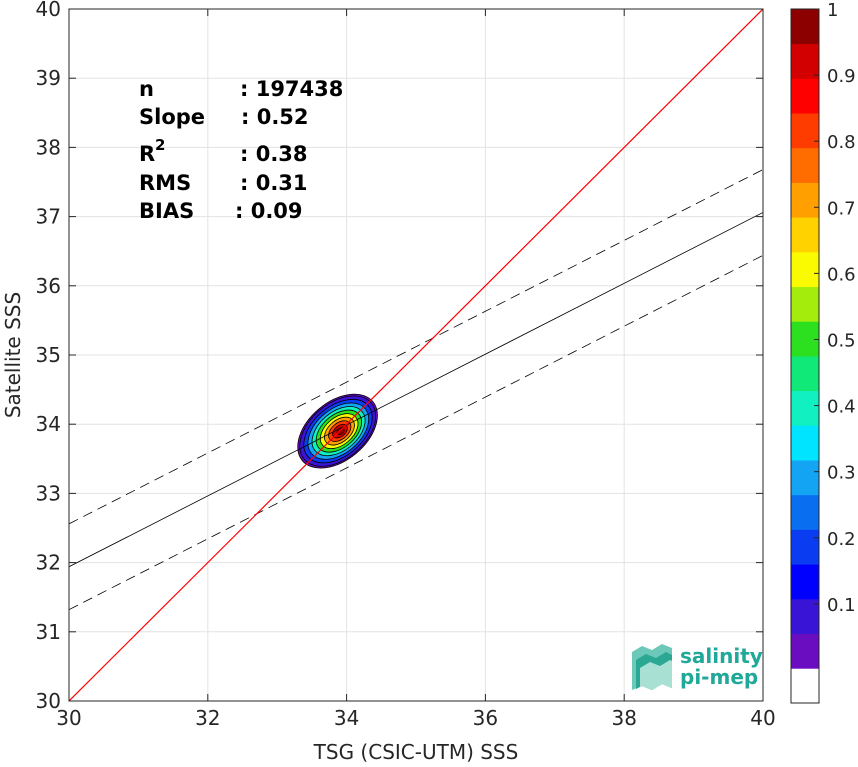 This screenshot has height=767, width=858. Describe the element at coordinates (841, 605) in the screenshot. I see `colorbar-tick-label: 0.1` at that location.